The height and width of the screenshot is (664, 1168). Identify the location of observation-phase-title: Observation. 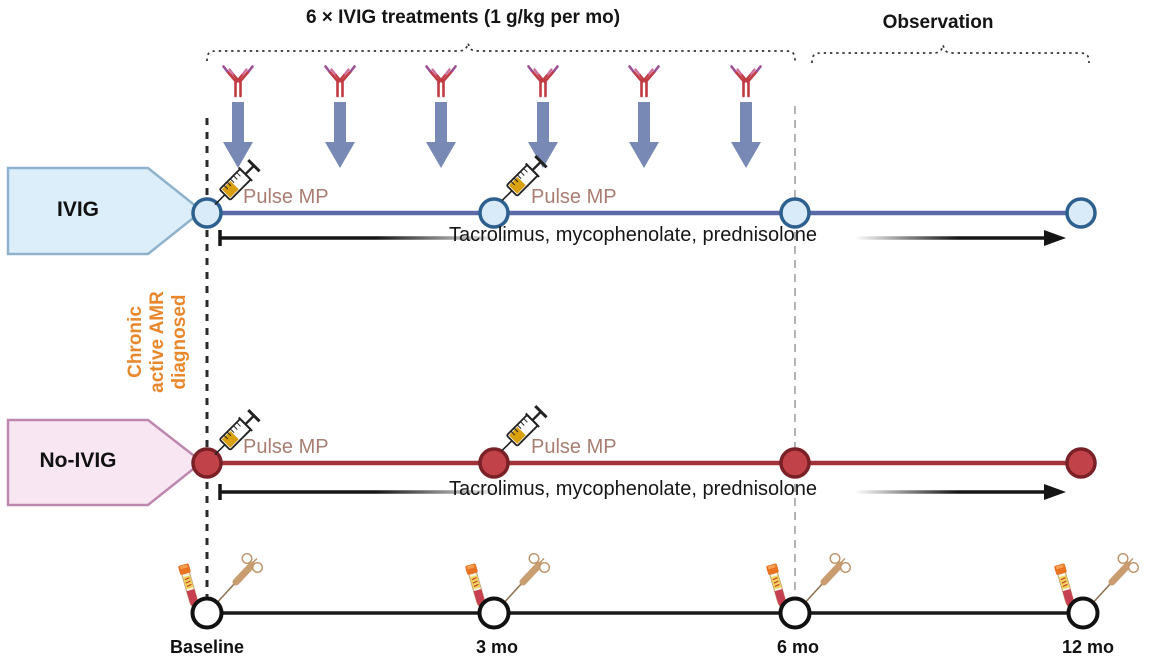
(938, 22).